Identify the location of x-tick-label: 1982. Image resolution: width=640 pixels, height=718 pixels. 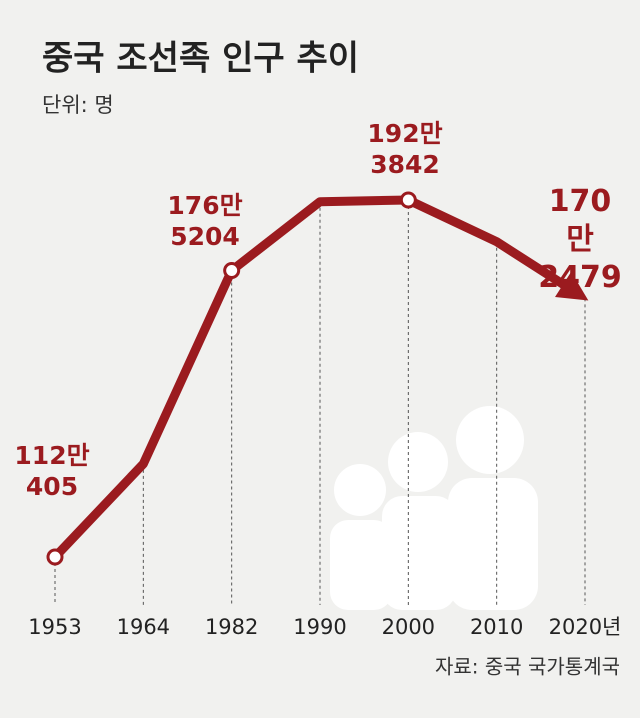
(231, 627).